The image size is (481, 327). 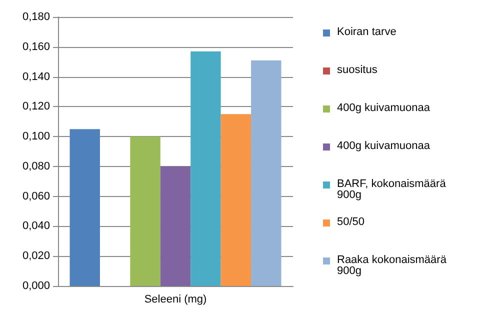 What do you see at coordinates (36, 76) in the screenshot?
I see `y-tick-label: 0,140` at bounding box center [36, 76].